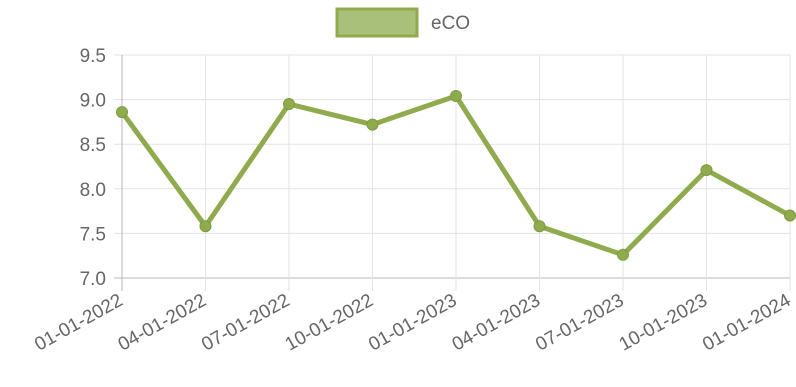 The image size is (796, 387). Describe the element at coordinates (496, 322) in the screenshot. I see `x-tick-label: 04-01-2023` at that location.